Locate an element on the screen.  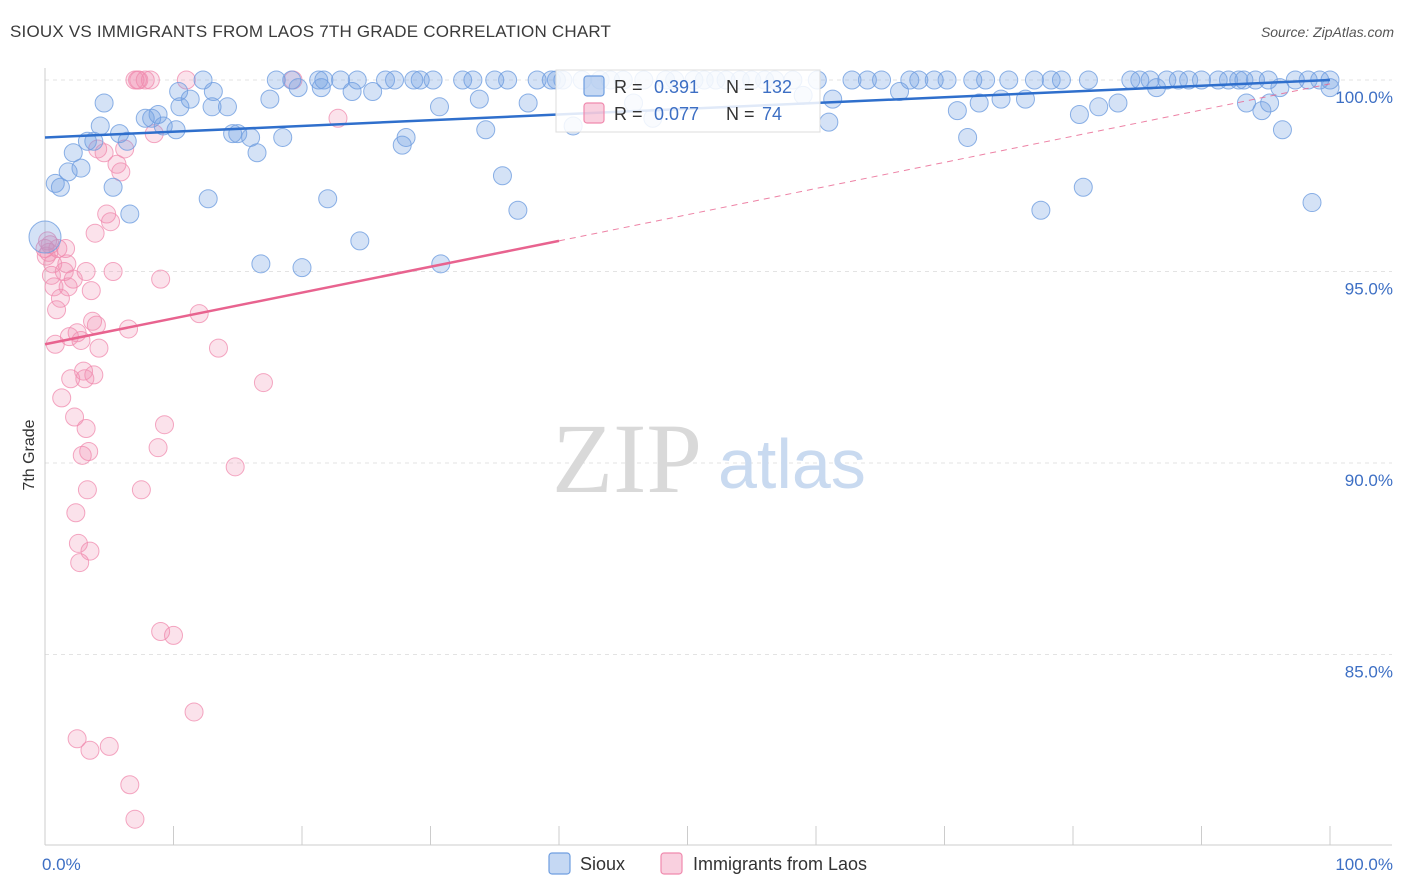
laos-r-label: R = is located at coordinates (628, 114).